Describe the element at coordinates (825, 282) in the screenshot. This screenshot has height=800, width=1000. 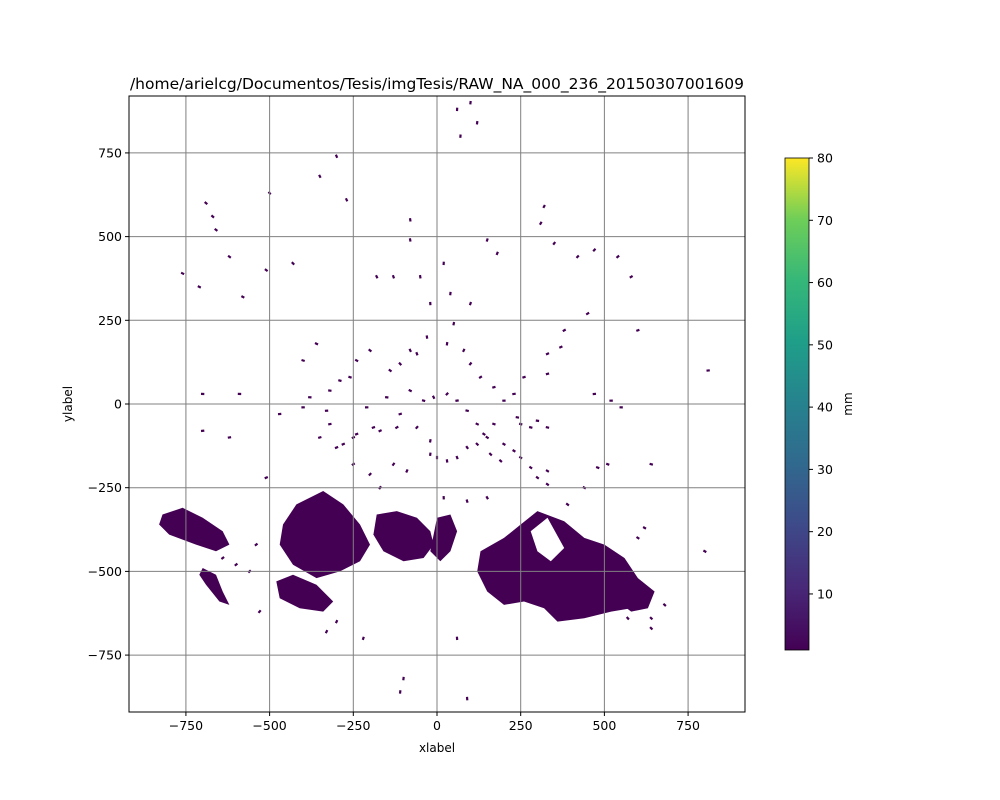
I see `colorbar-tick-label: 60` at that location.